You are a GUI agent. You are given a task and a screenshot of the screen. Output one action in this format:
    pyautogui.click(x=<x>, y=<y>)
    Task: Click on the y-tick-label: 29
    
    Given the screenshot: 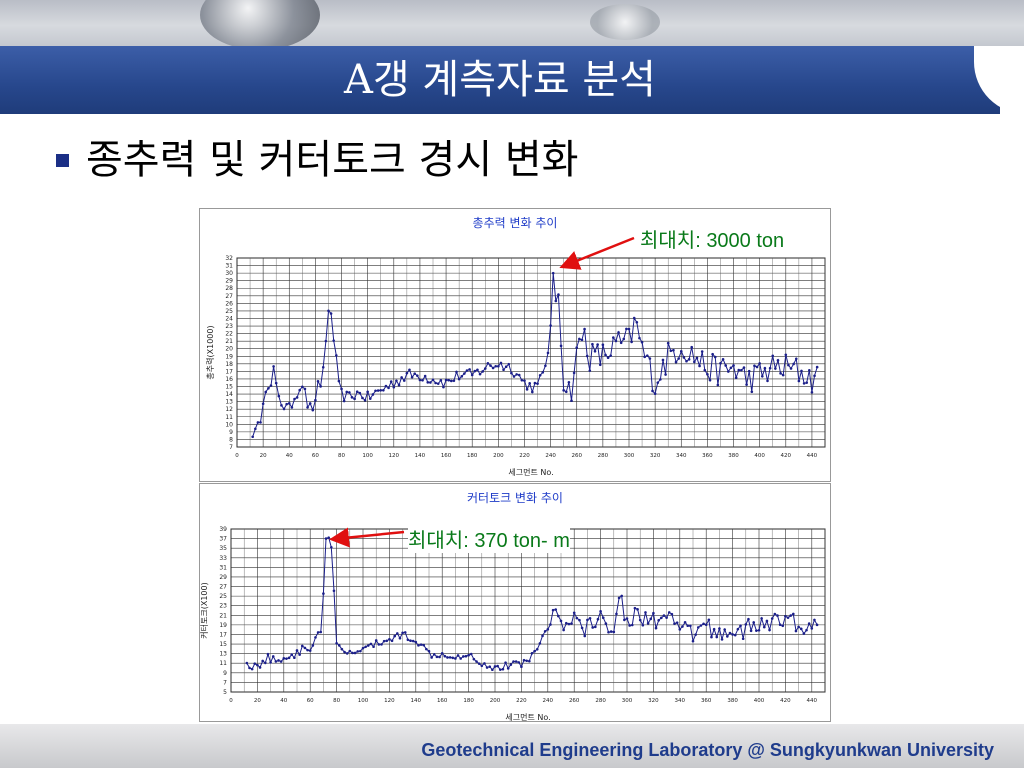 What is the action you would take?
    pyautogui.click(x=229, y=281)
    